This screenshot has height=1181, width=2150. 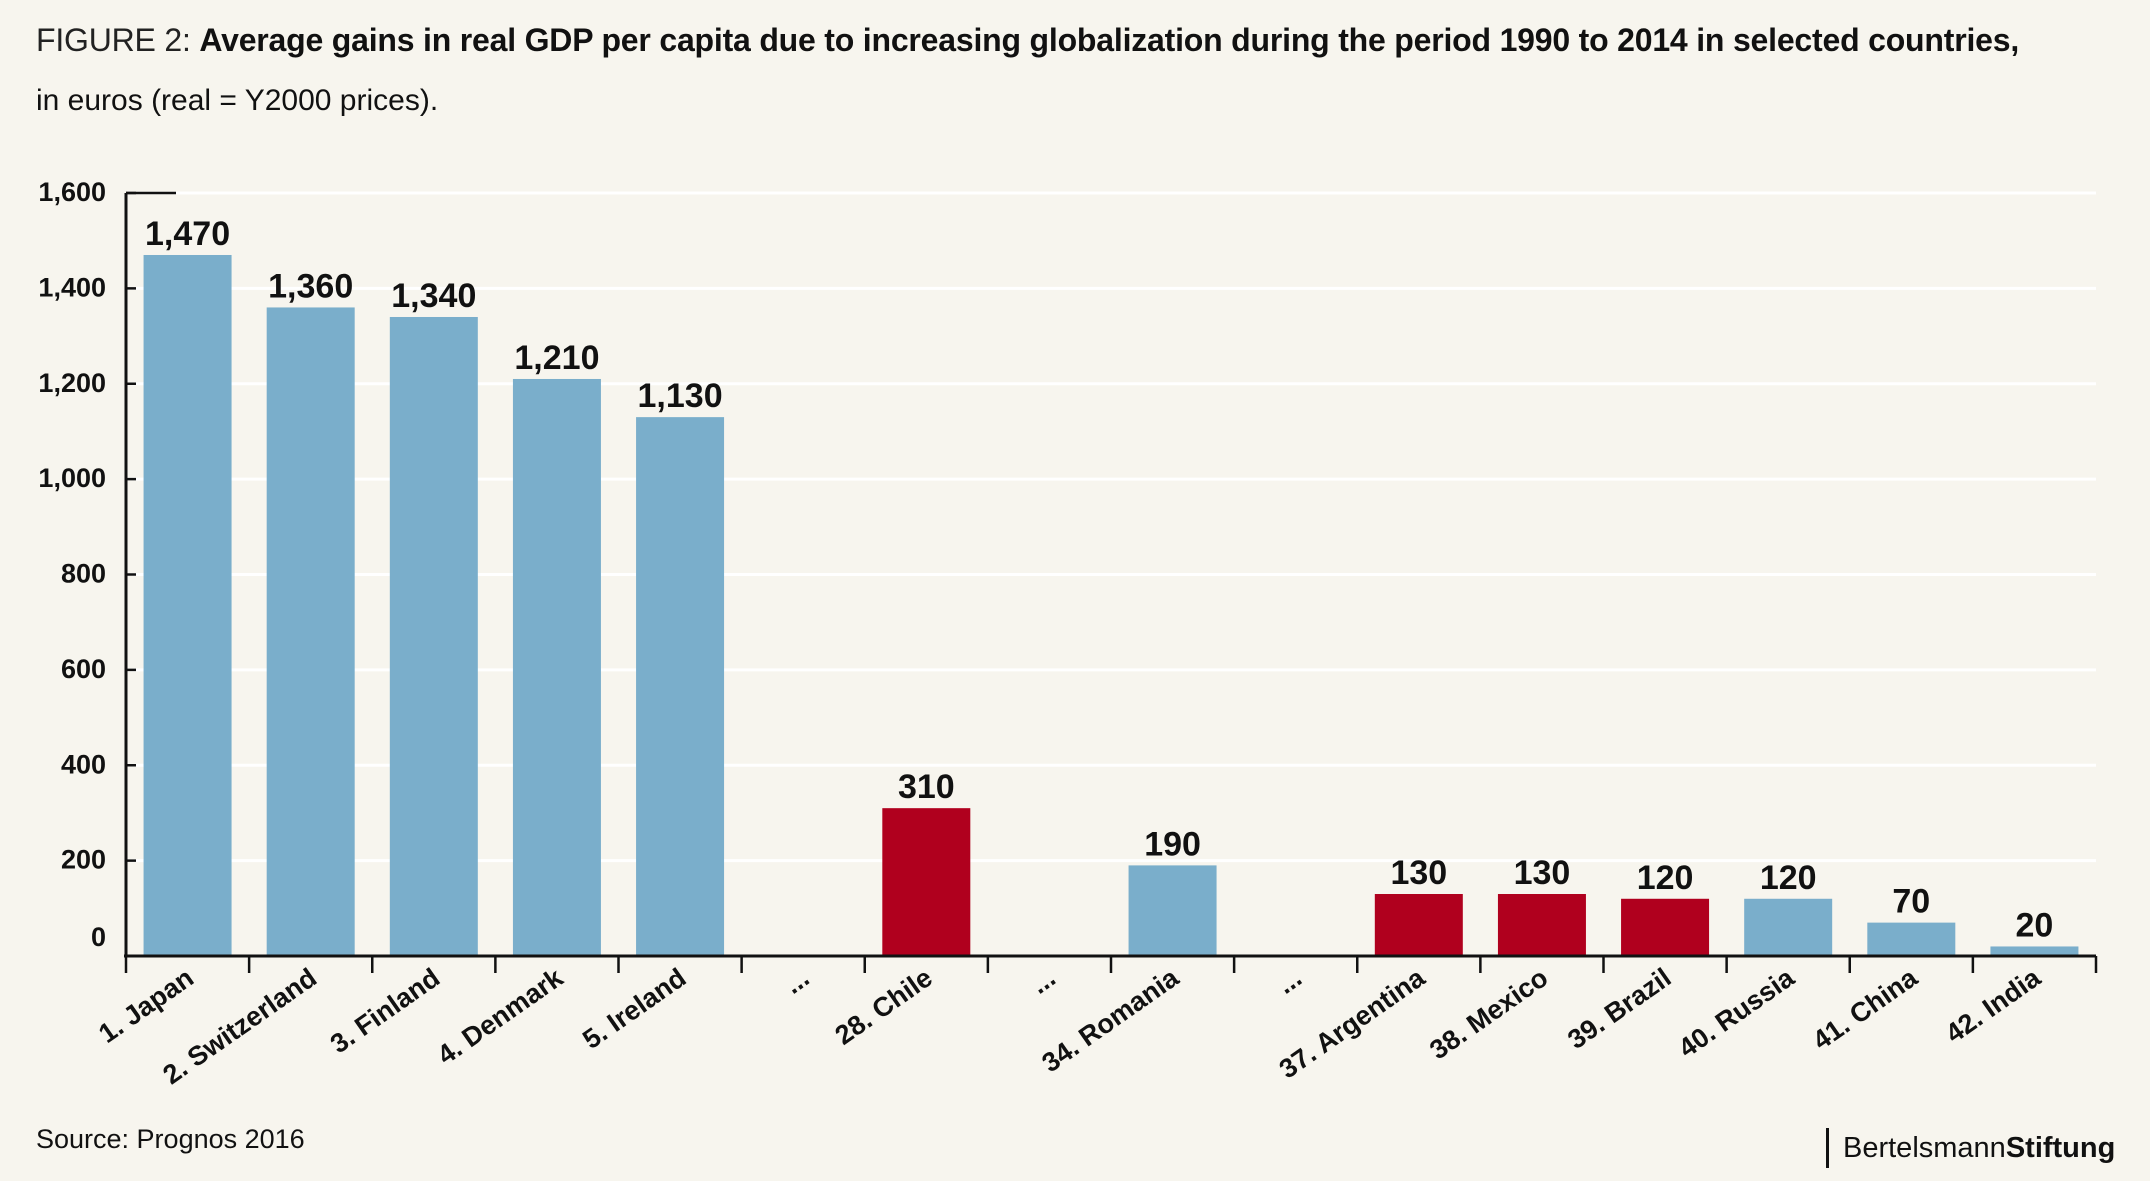 What do you see at coordinates (634, 1008) in the screenshot?
I see `x-tick-label: 5. Ireland` at bounding box center [634, 1008].